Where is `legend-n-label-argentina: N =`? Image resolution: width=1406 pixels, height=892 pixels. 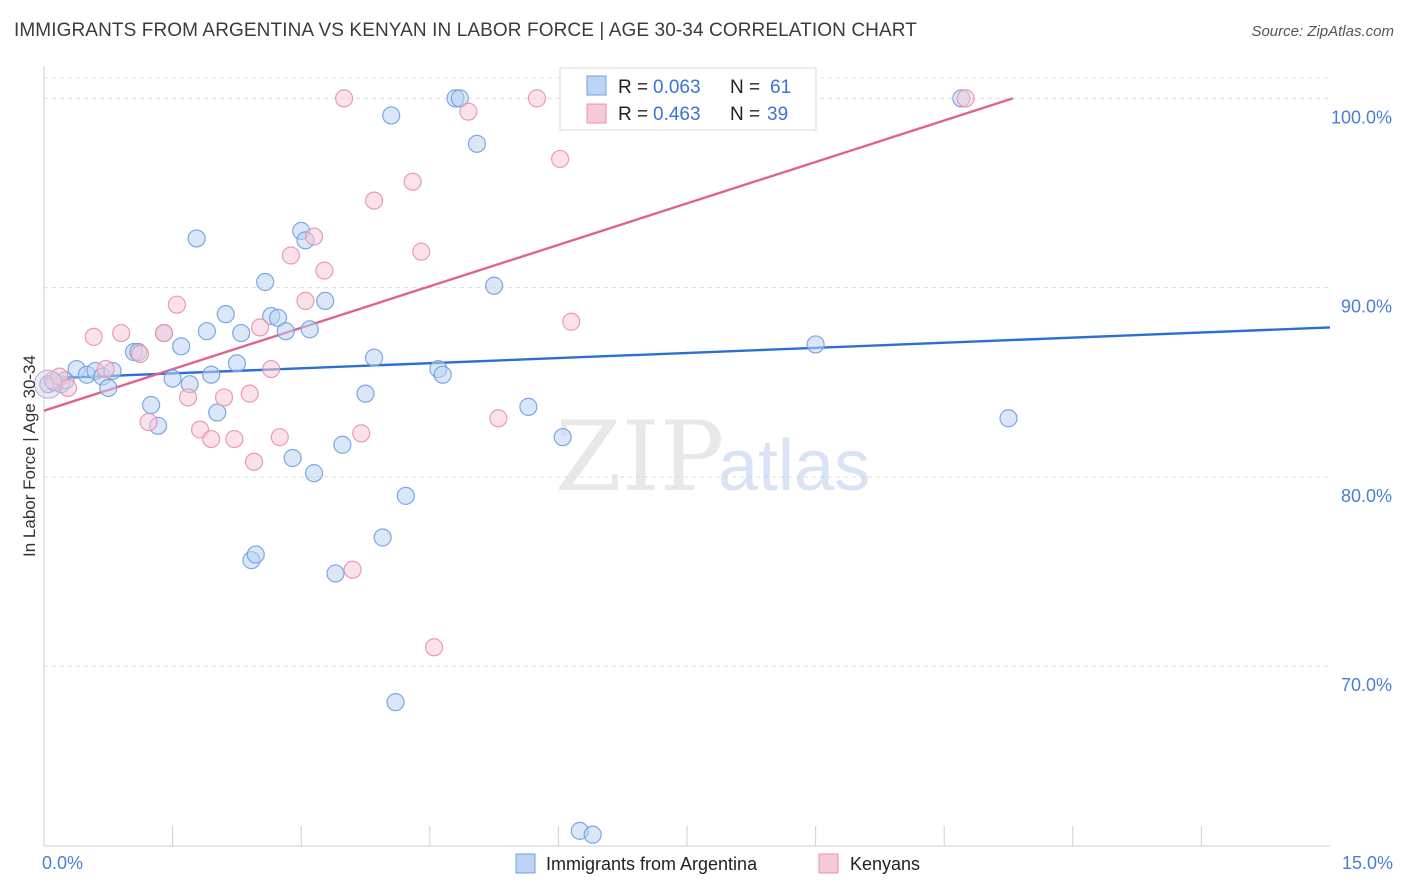 legend-n-label-argentina: N = is located at coordinates (745, 87).